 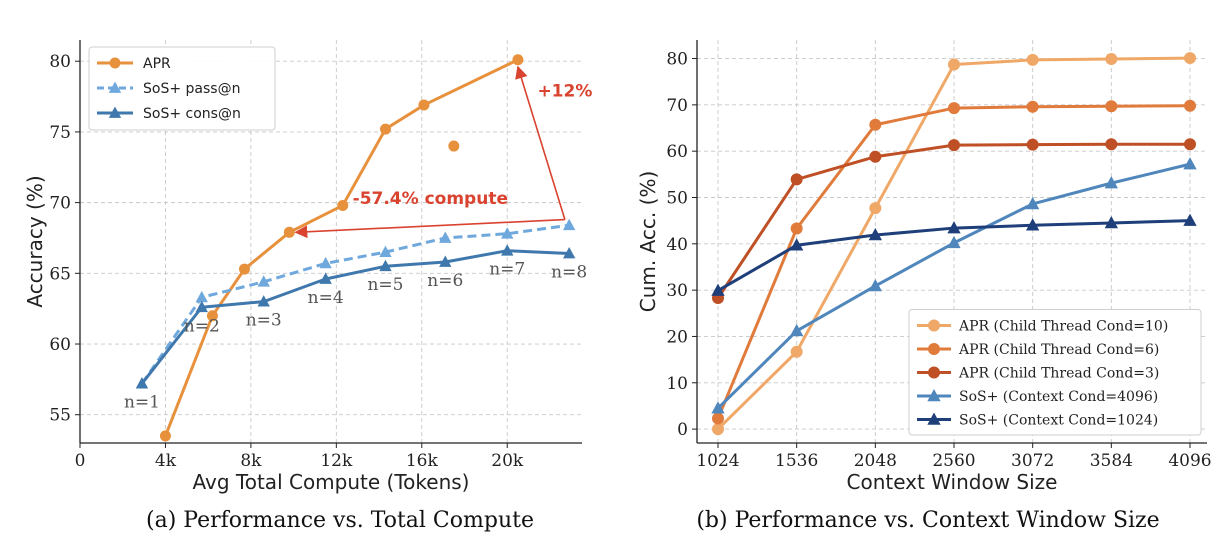 I want to click on legend-label: SoS+ cons@n, so click(x=192, y=114).